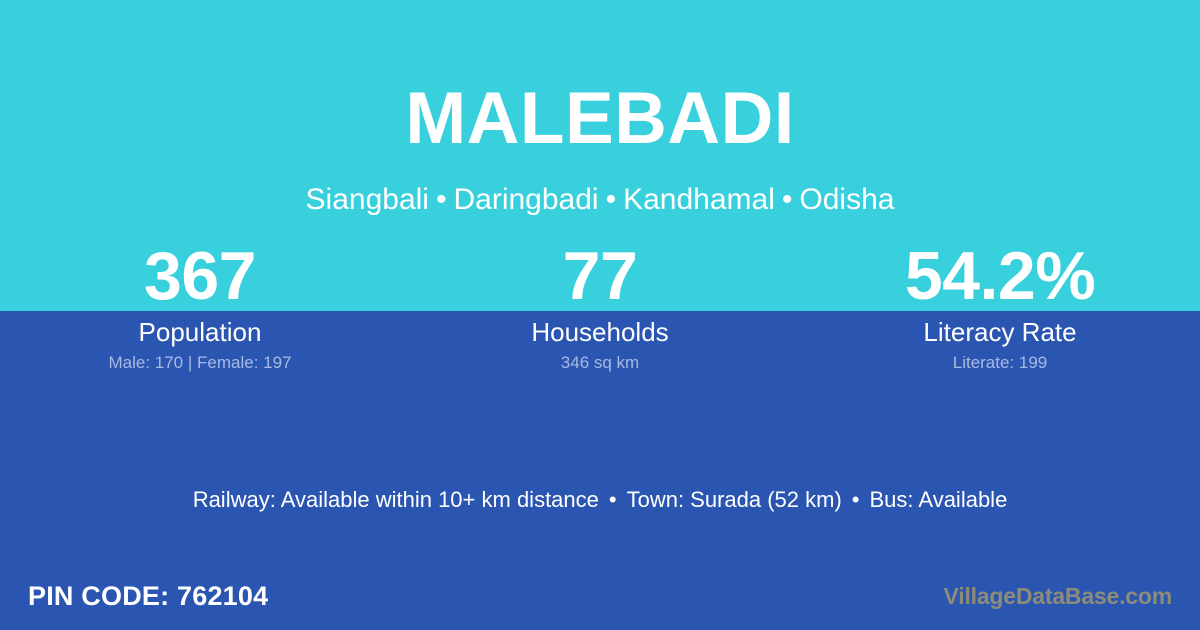 This screenshot has height=630, width=1200. What do you see at coordinates (847, 199) in the screenshot?
I see `breadcrumb-state: Odisha` at bounding box center [847, 199].